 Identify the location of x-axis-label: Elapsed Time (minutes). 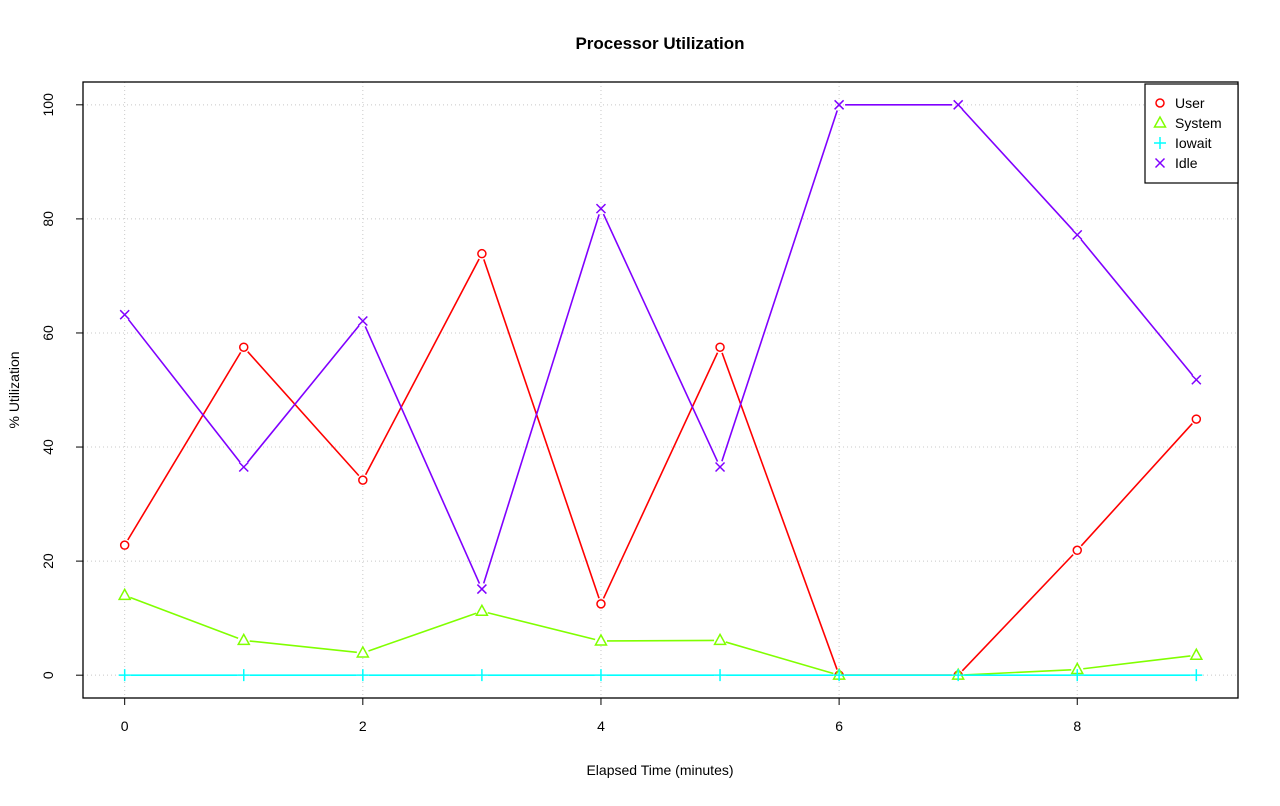
(659, 770).